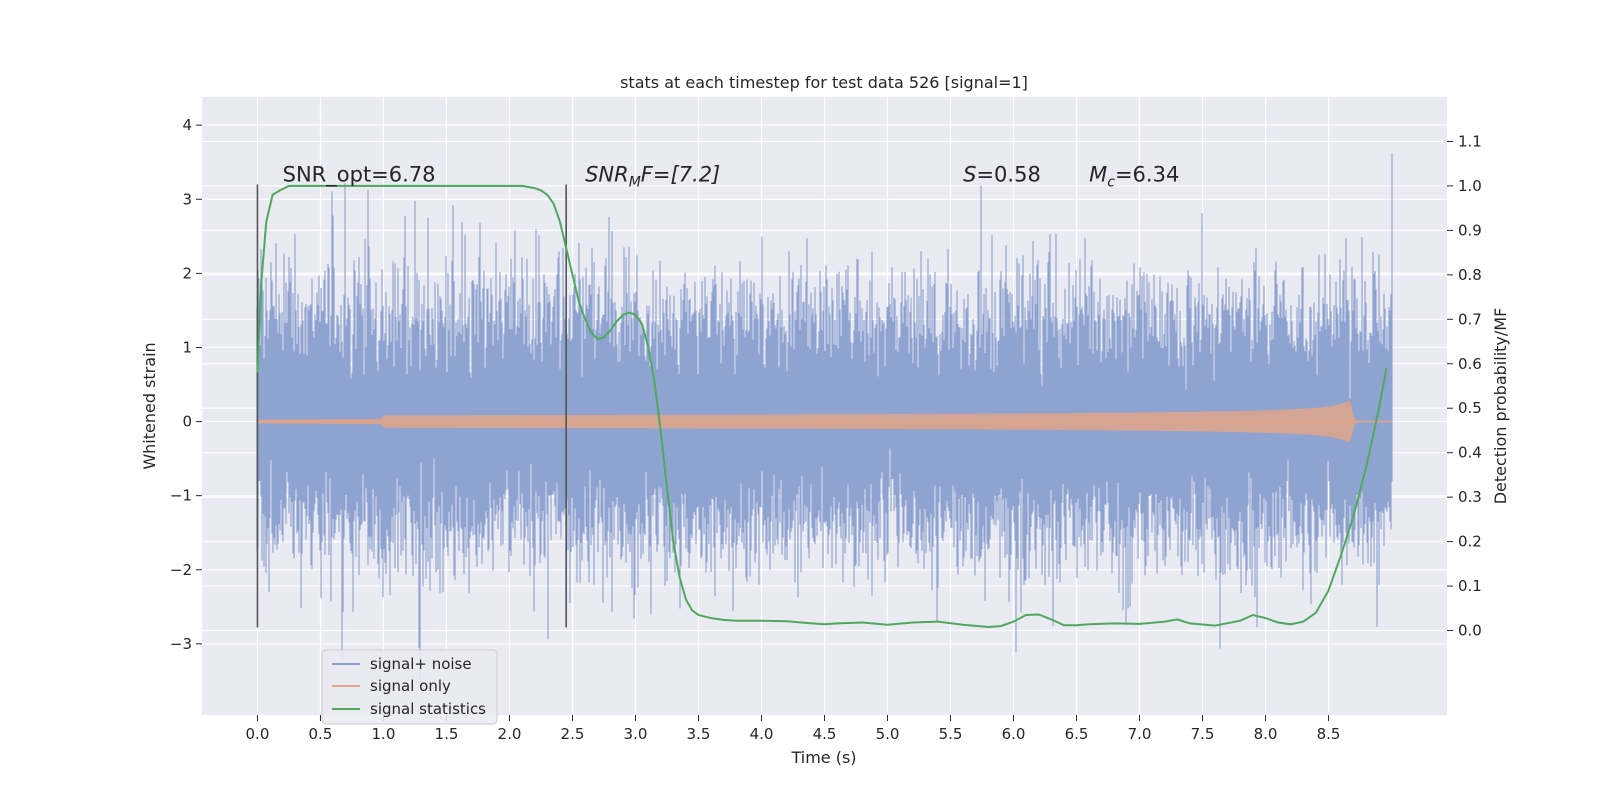 The width and height of the screenshot is (1600, 800). What do you see at coordinates (181, 644) in the screenshot?
I see `y-tick-label: −3` at bounding box center [181, 644].